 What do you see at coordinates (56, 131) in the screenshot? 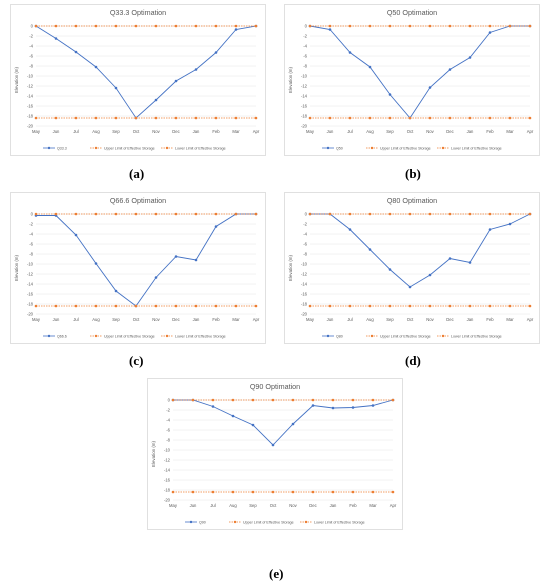
I see `x-tick-label: Jun` at bounding box center [56, 131].